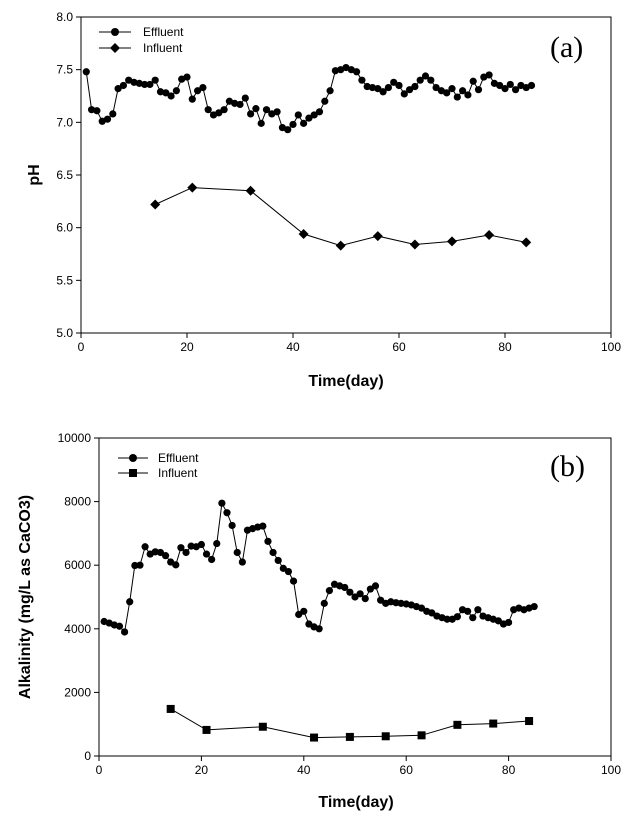 Image resolution: width=635 pixels, height=825 pixels. What do you see at coordinates (25, 597) in the screenshot?
I see `y-axis-title: Alkalinity (mg/L as CaCO3)` at bounding box center [25, 597].